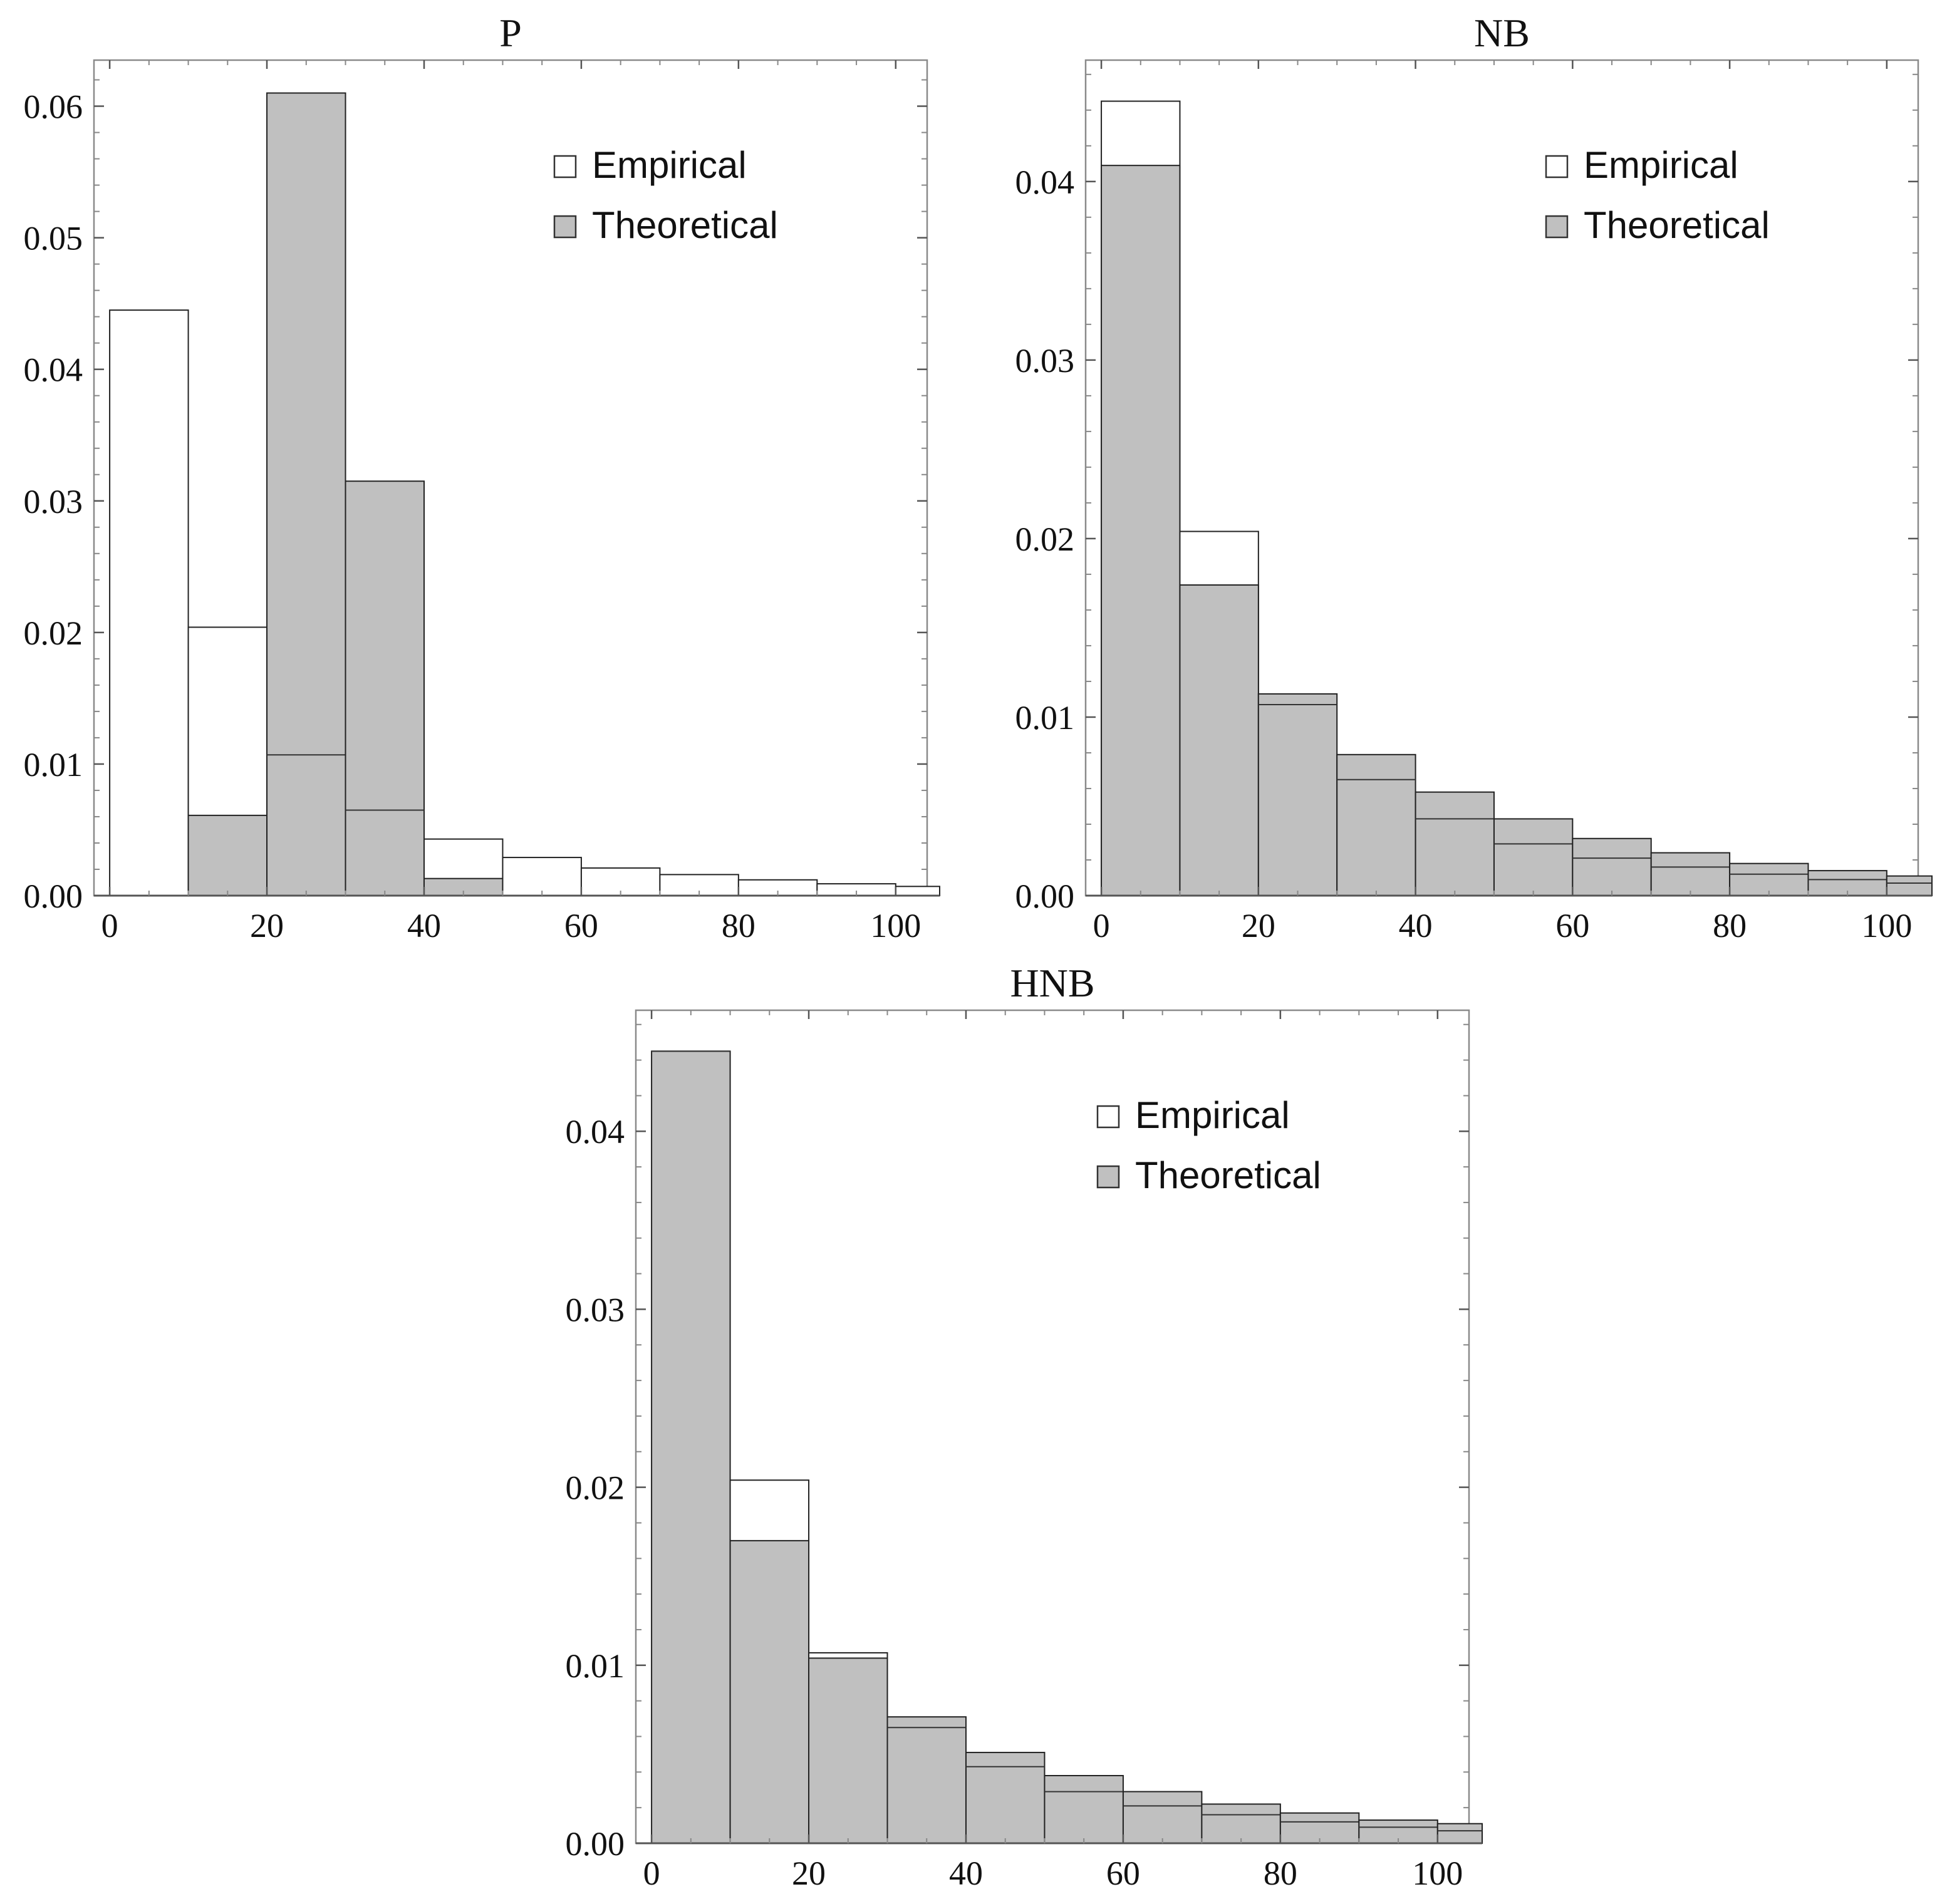 The image size is (1952, 1904). Describe the element at coordinates (1502, 33) in the screenshot. I see `chart-title: NB` at that location.